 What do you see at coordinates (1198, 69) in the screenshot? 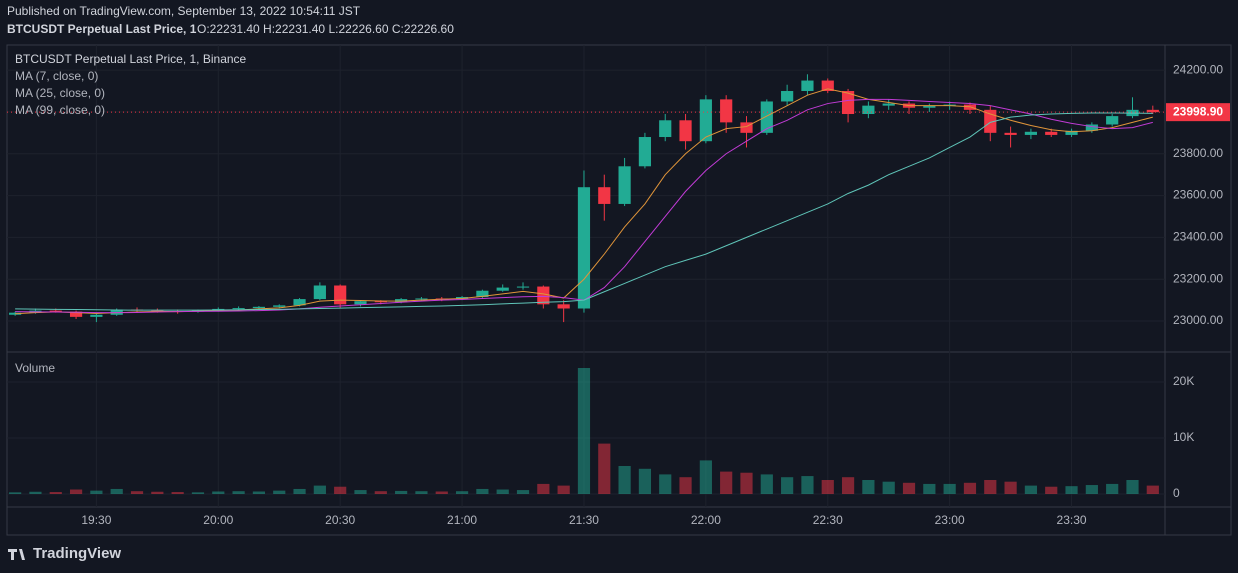
I see `y-tick-label: 24200.00` at bounding box center [1198, 69].